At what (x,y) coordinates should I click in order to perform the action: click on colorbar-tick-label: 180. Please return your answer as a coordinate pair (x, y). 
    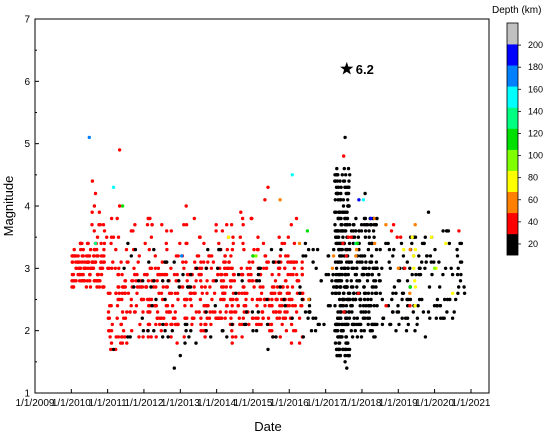
    Looking at the image, I should click on (535, 67).